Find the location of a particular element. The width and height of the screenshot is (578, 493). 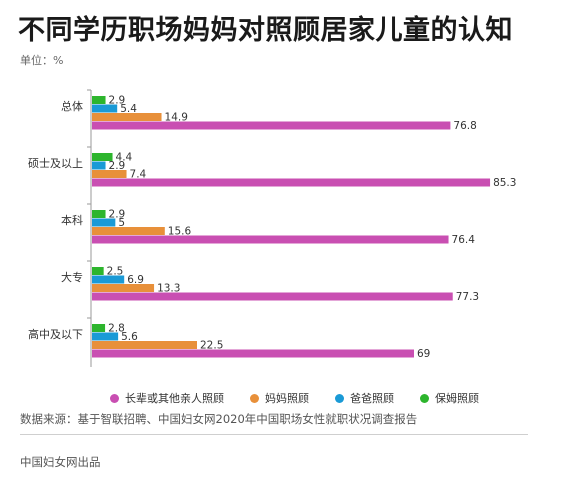

legend-label: 保姆照顾 is located at coordinates (457, 398).